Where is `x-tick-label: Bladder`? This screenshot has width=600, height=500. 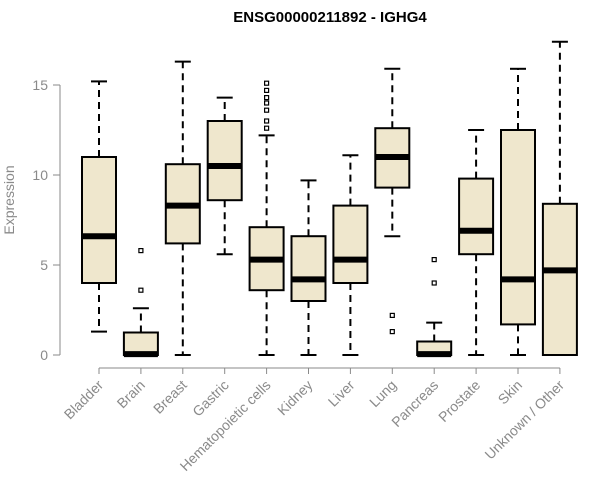
x-tick-label: Bladder is located at coordinates (84, 400).